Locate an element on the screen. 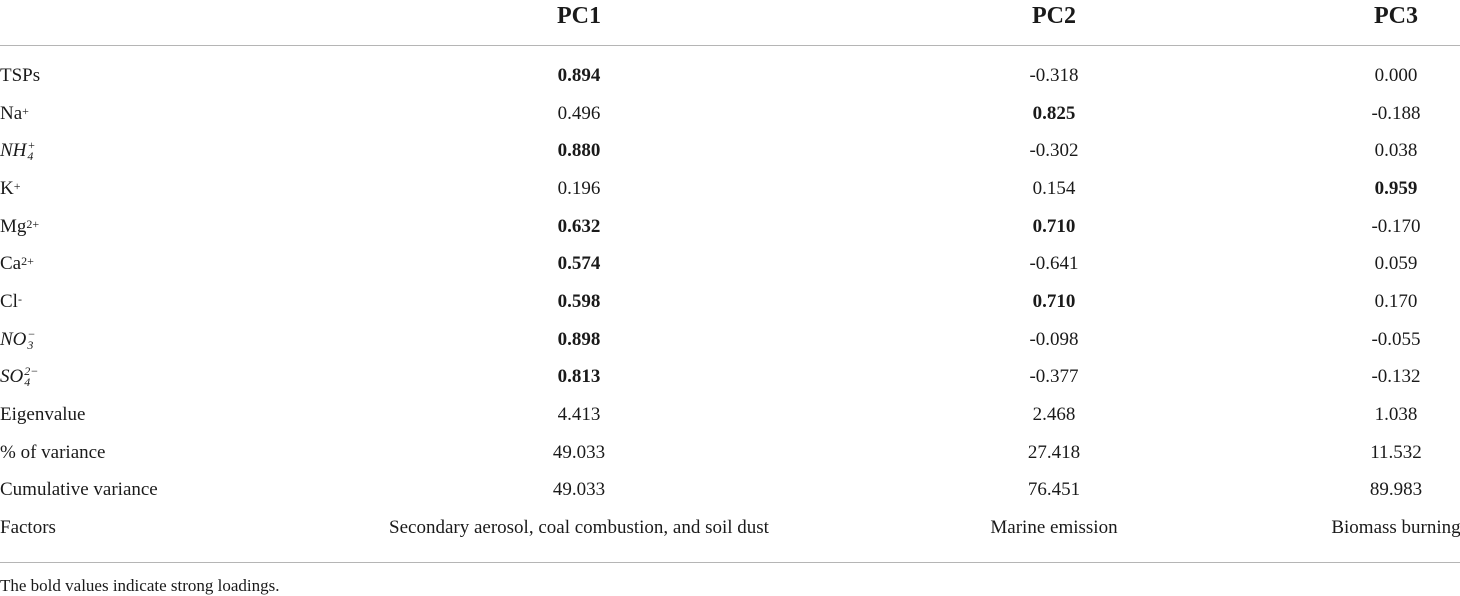  value-cell: -0.377 is located at coordinates (1054, 377).